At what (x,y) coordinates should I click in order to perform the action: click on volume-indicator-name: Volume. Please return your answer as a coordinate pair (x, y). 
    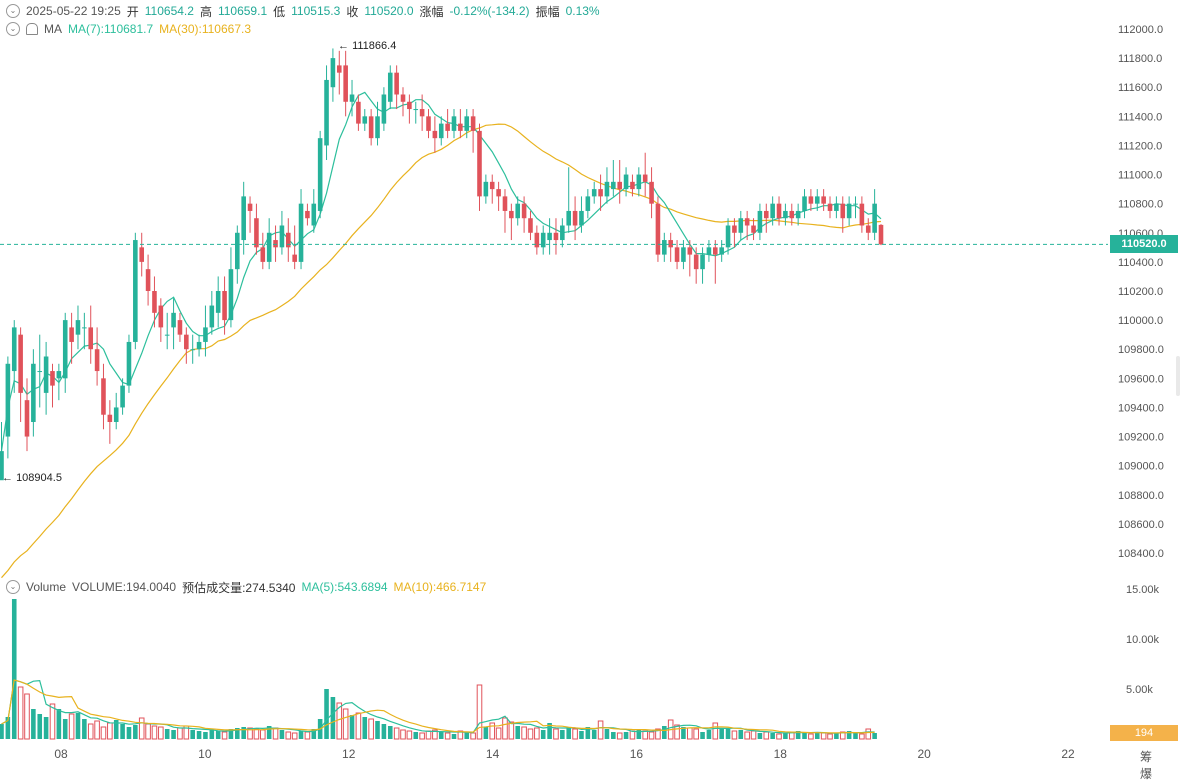
    Looking at the image, I should click on (46, 587).